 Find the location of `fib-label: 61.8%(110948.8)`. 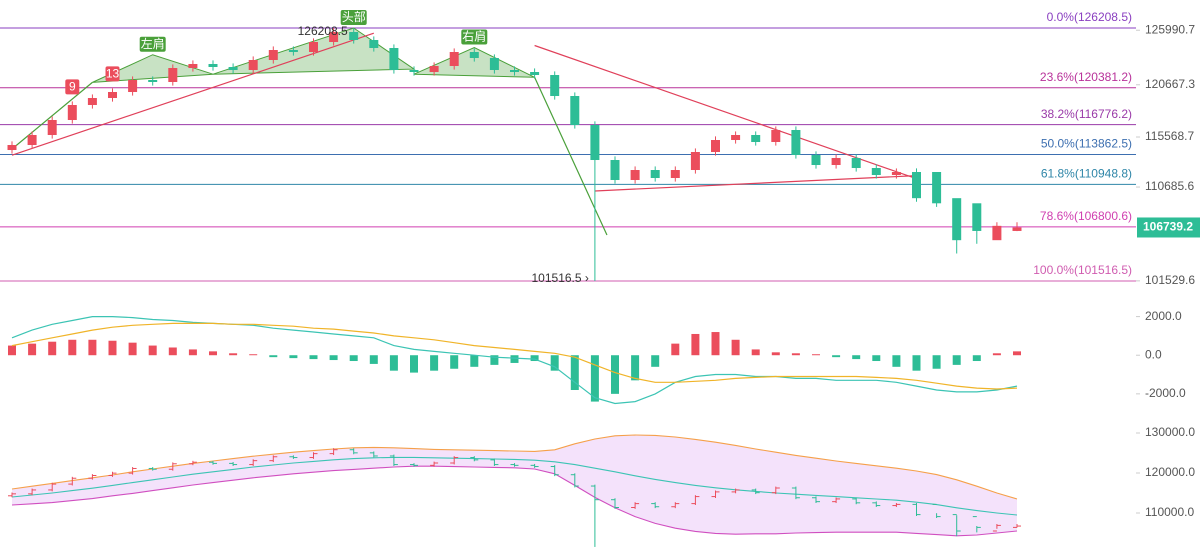

fib-label: 61.8%(110948.8) is located at coordinates (1086, 174).